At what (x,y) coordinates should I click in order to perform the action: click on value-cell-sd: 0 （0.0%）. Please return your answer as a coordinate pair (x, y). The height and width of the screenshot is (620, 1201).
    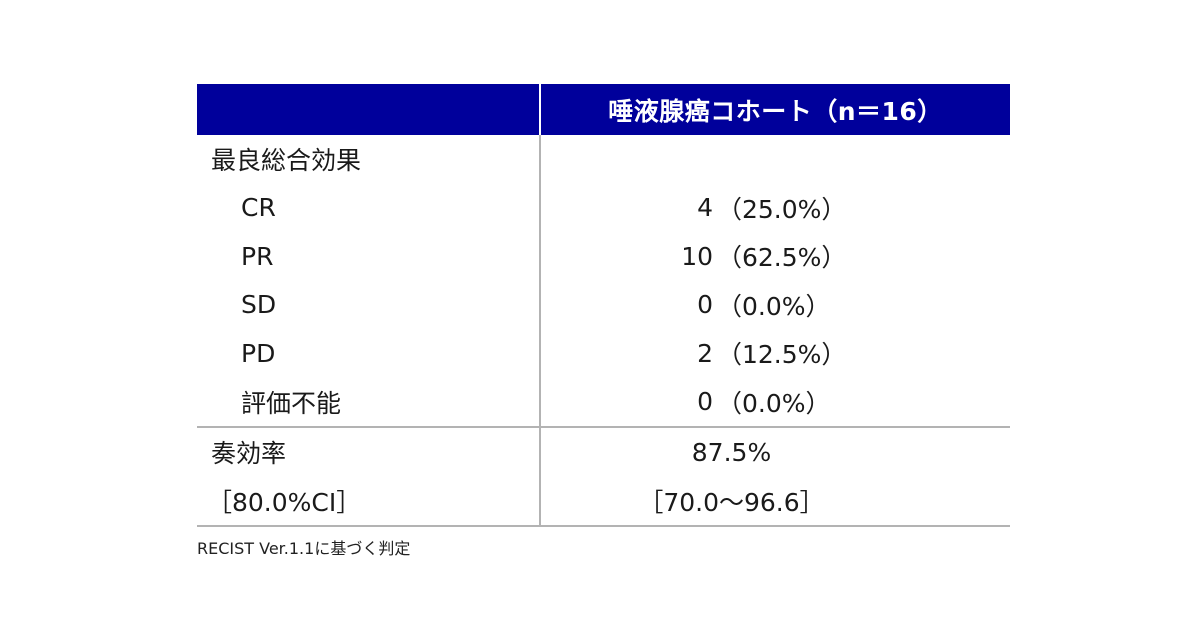
    Looking at the image, I should click on (775, 305).